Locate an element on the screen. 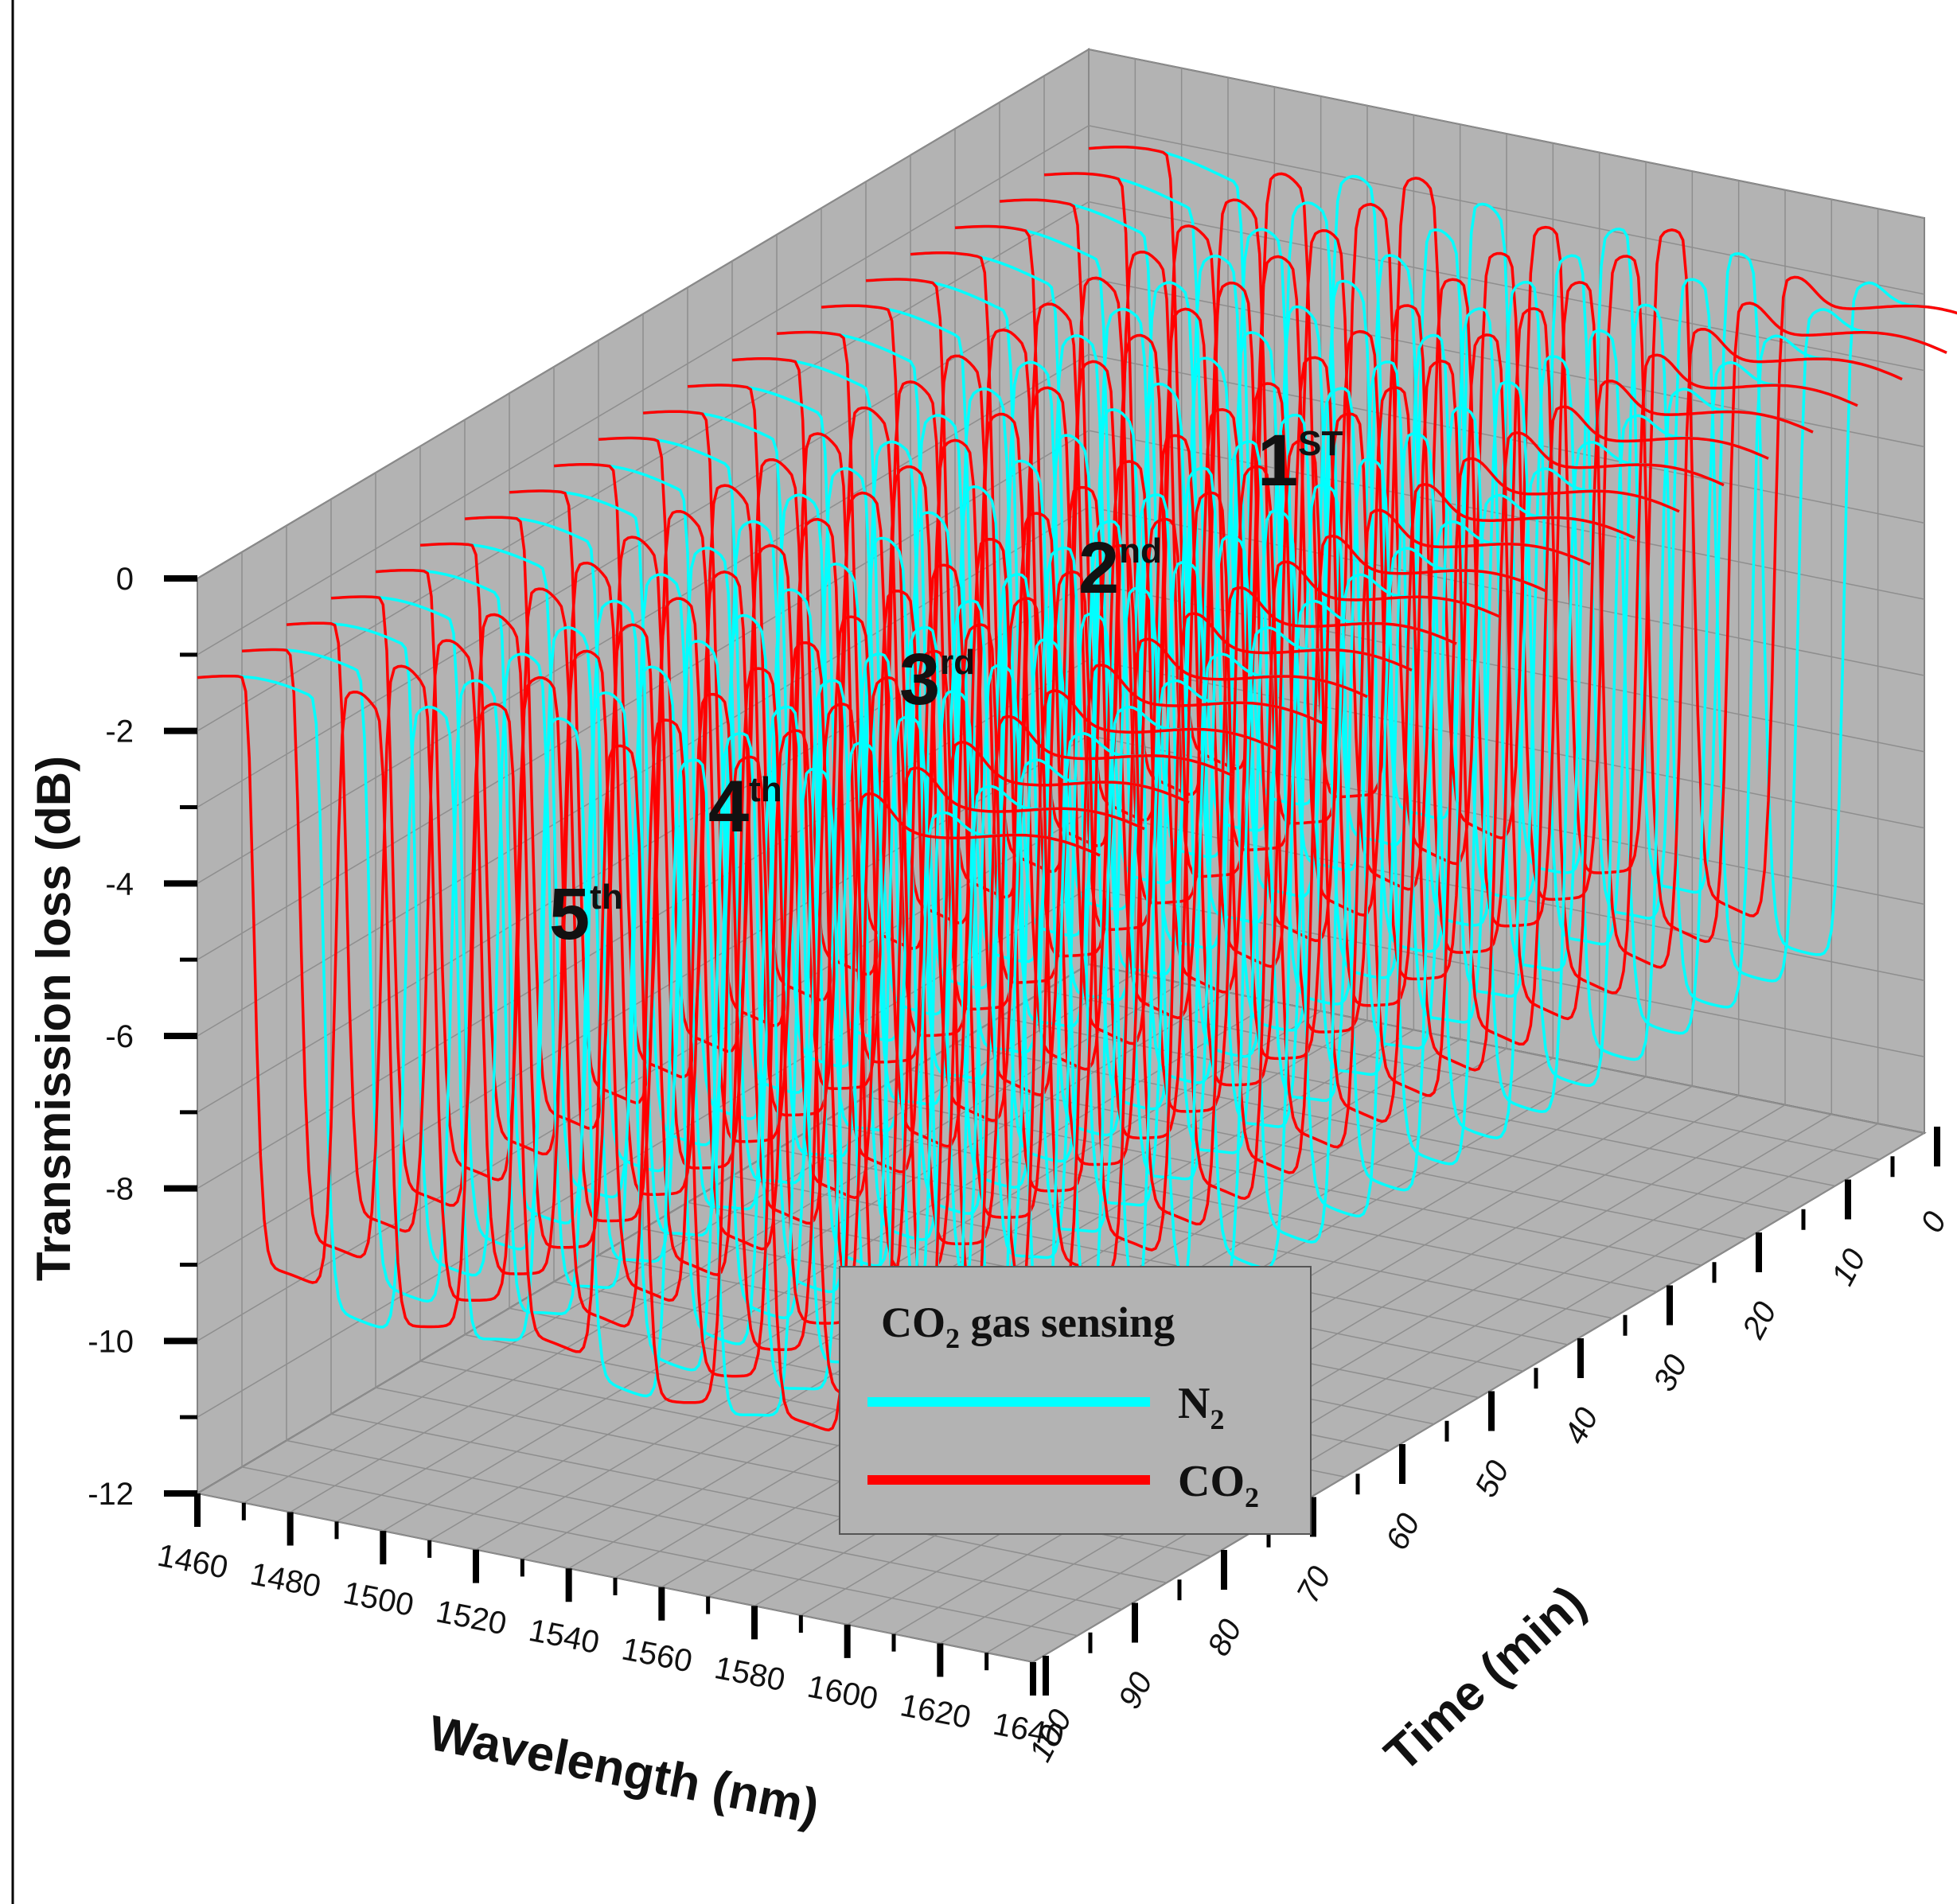 The image size is (1957, 1904). x-tick-label: 1600 is located at coordinates (843, 1693).